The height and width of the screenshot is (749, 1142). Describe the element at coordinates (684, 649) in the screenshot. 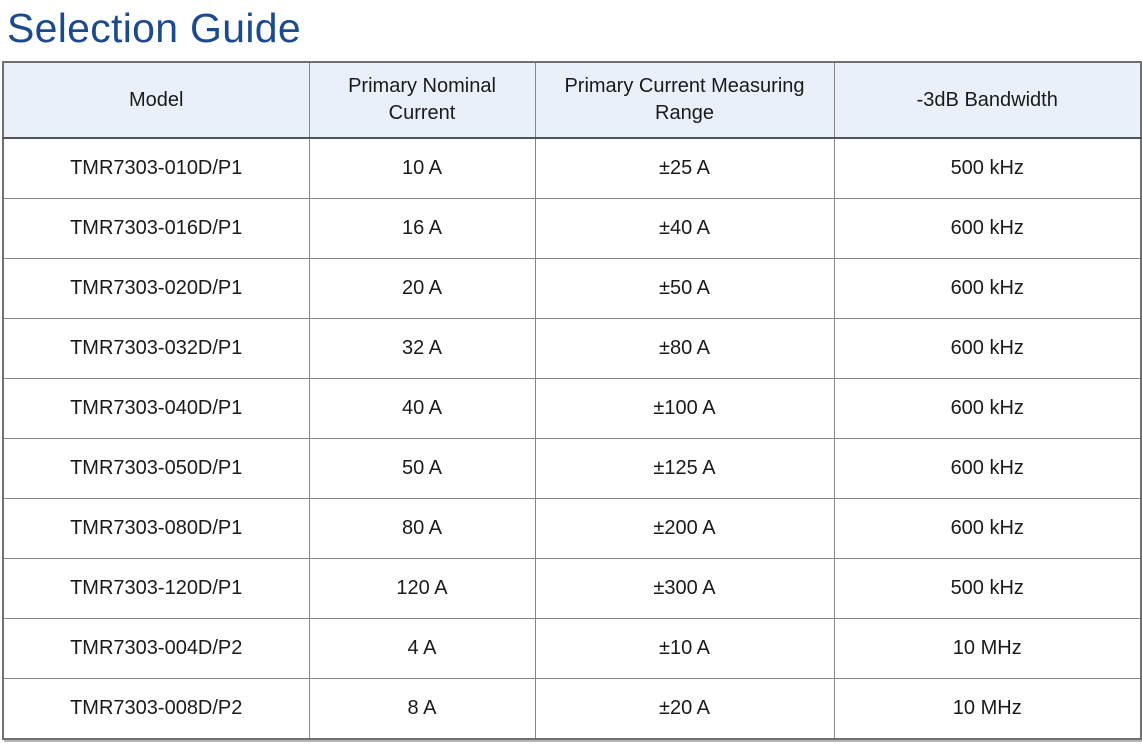

I see `cell-primary-current-measuring-range: ±10 A` at that location.